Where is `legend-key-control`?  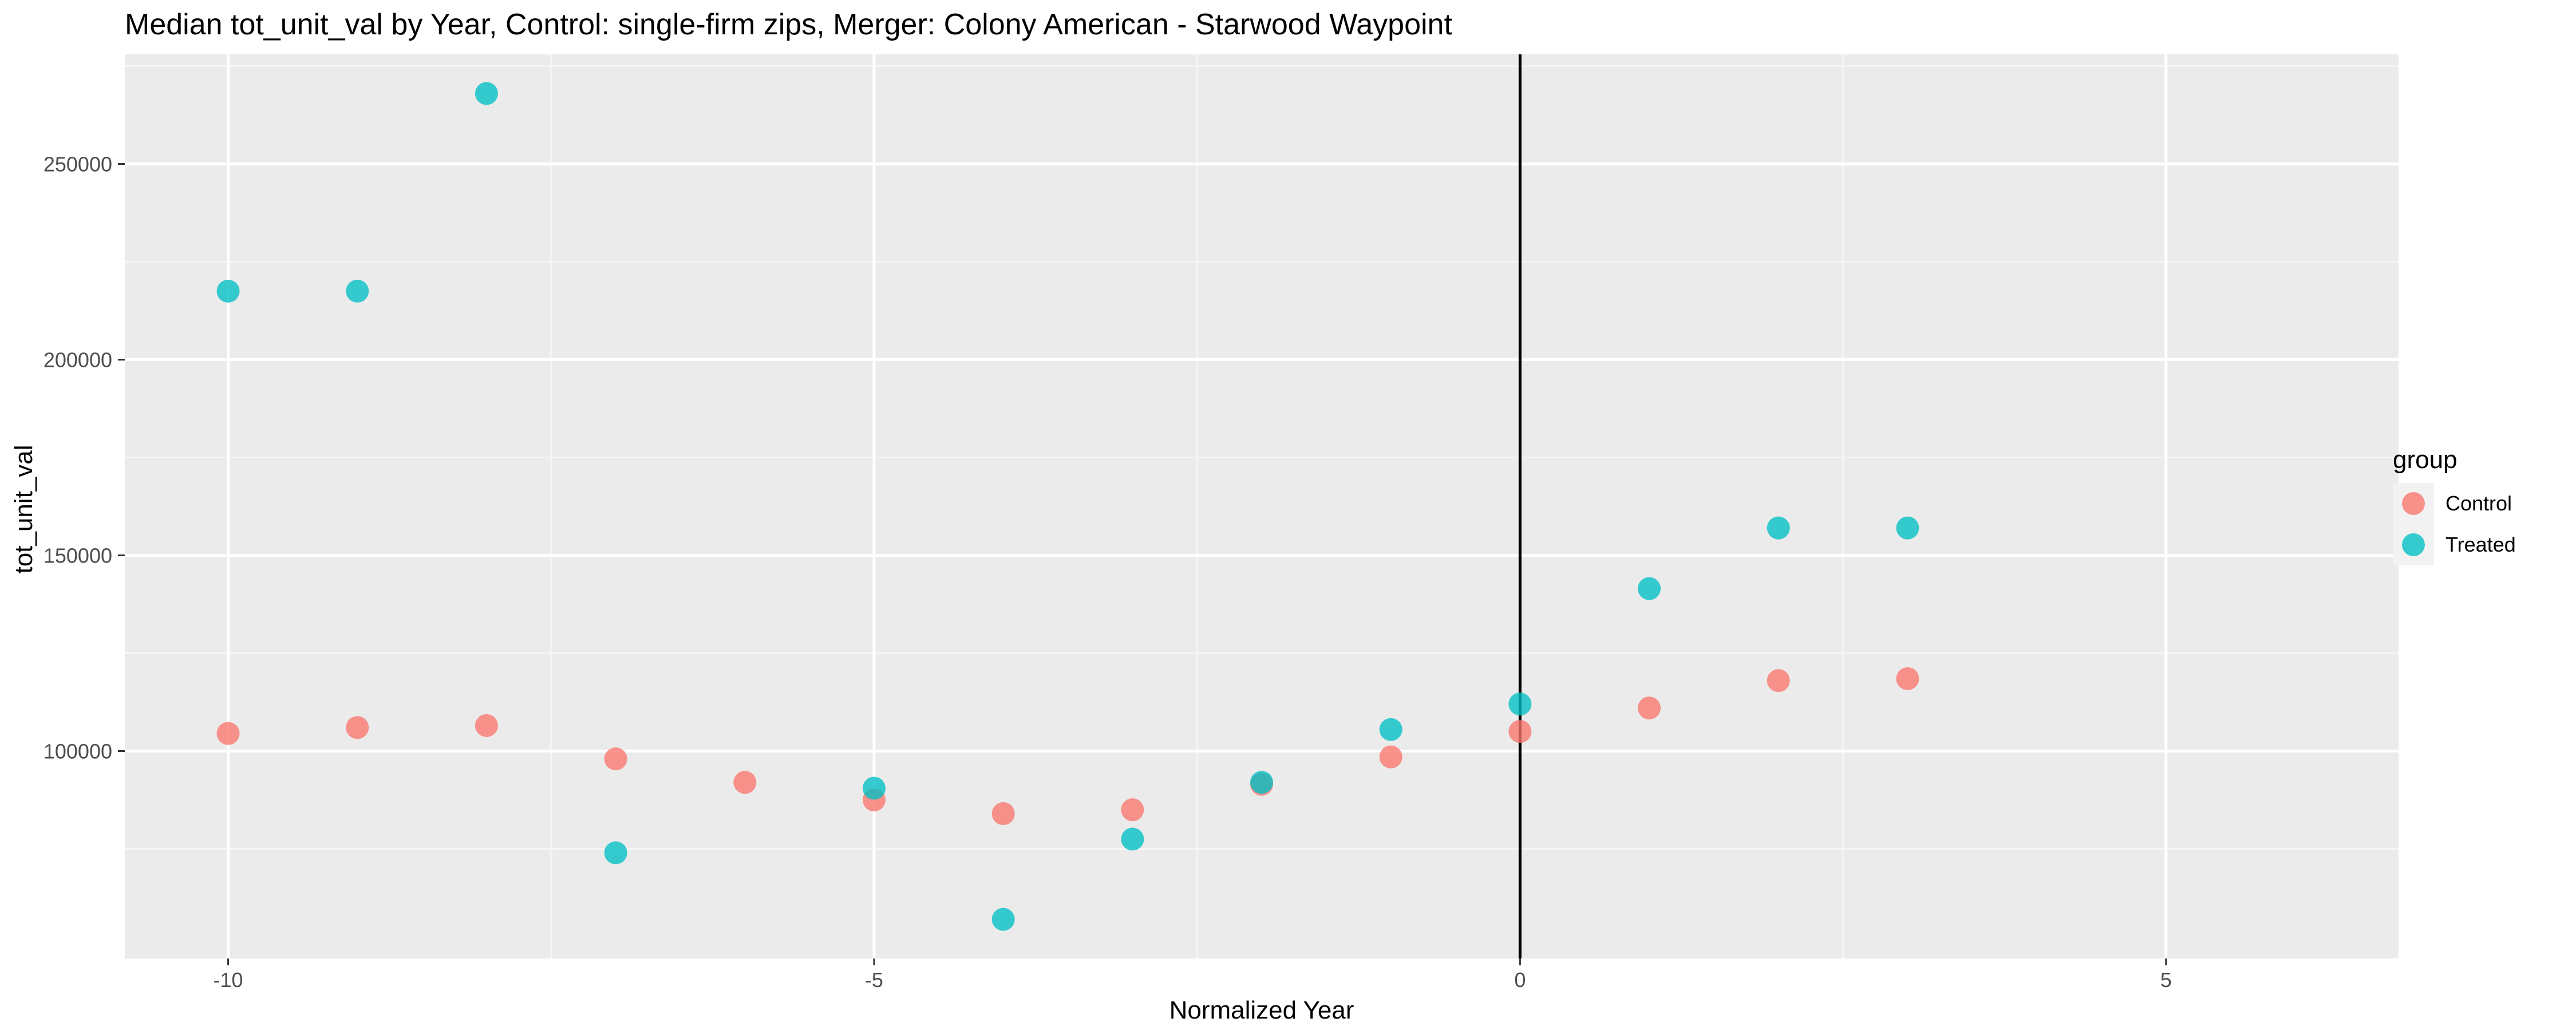
legend-key-control is located at coordinates (2413, 503).